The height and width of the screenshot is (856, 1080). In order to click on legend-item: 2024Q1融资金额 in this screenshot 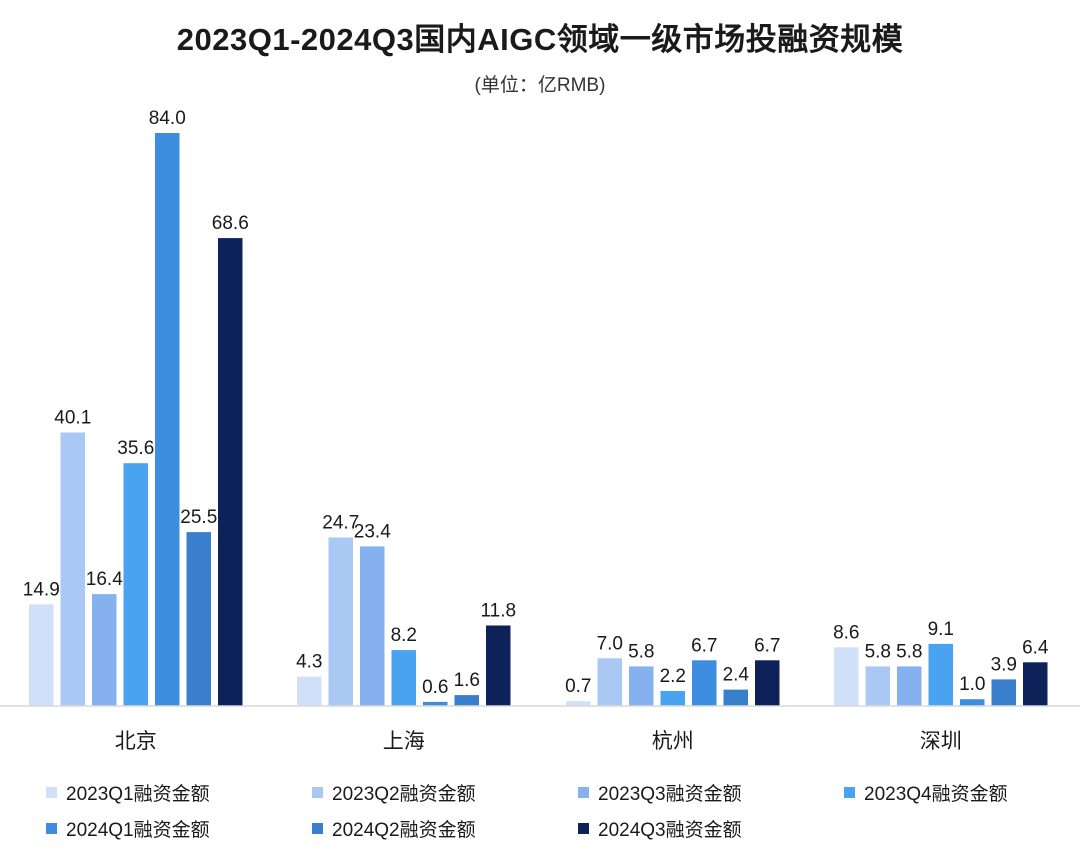, I will do `click(179, 828)`.